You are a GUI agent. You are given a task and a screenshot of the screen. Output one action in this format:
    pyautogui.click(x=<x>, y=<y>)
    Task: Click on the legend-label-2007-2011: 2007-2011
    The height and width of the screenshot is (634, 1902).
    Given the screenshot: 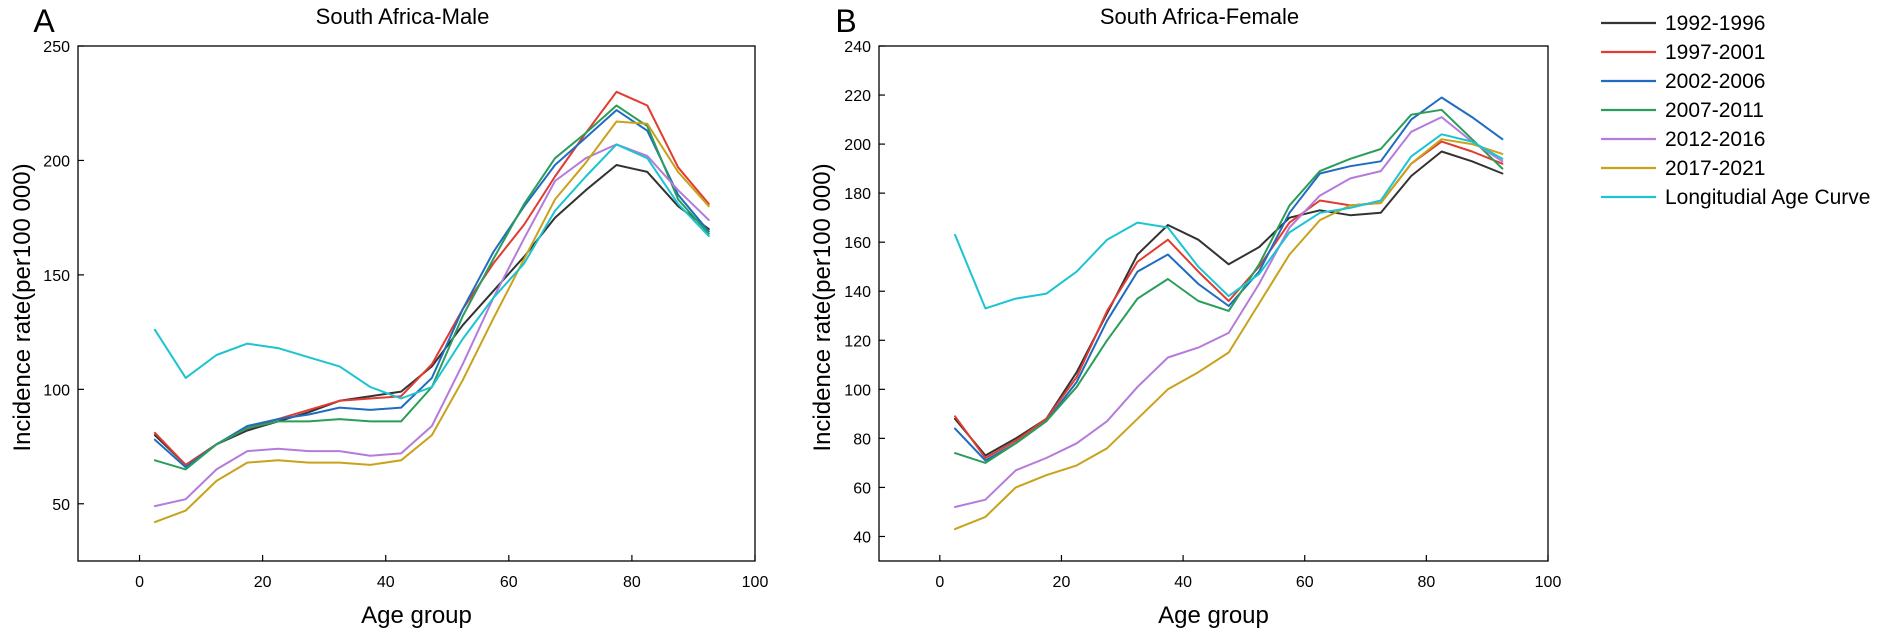 What is the action you would take?
    pyautogui.click(x=1714, y=110)
    